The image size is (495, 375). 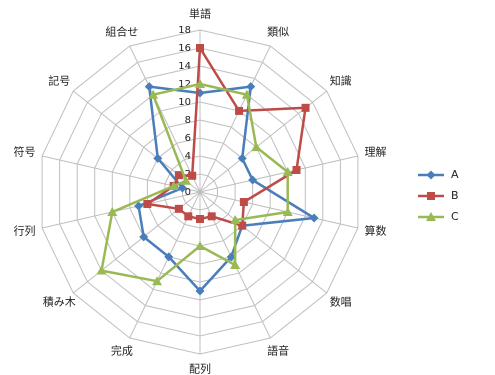 What do you see at coordinates (188, 120) in the screenshot?
I see `tick-label-8: 8` at bounding box center [188, 120].